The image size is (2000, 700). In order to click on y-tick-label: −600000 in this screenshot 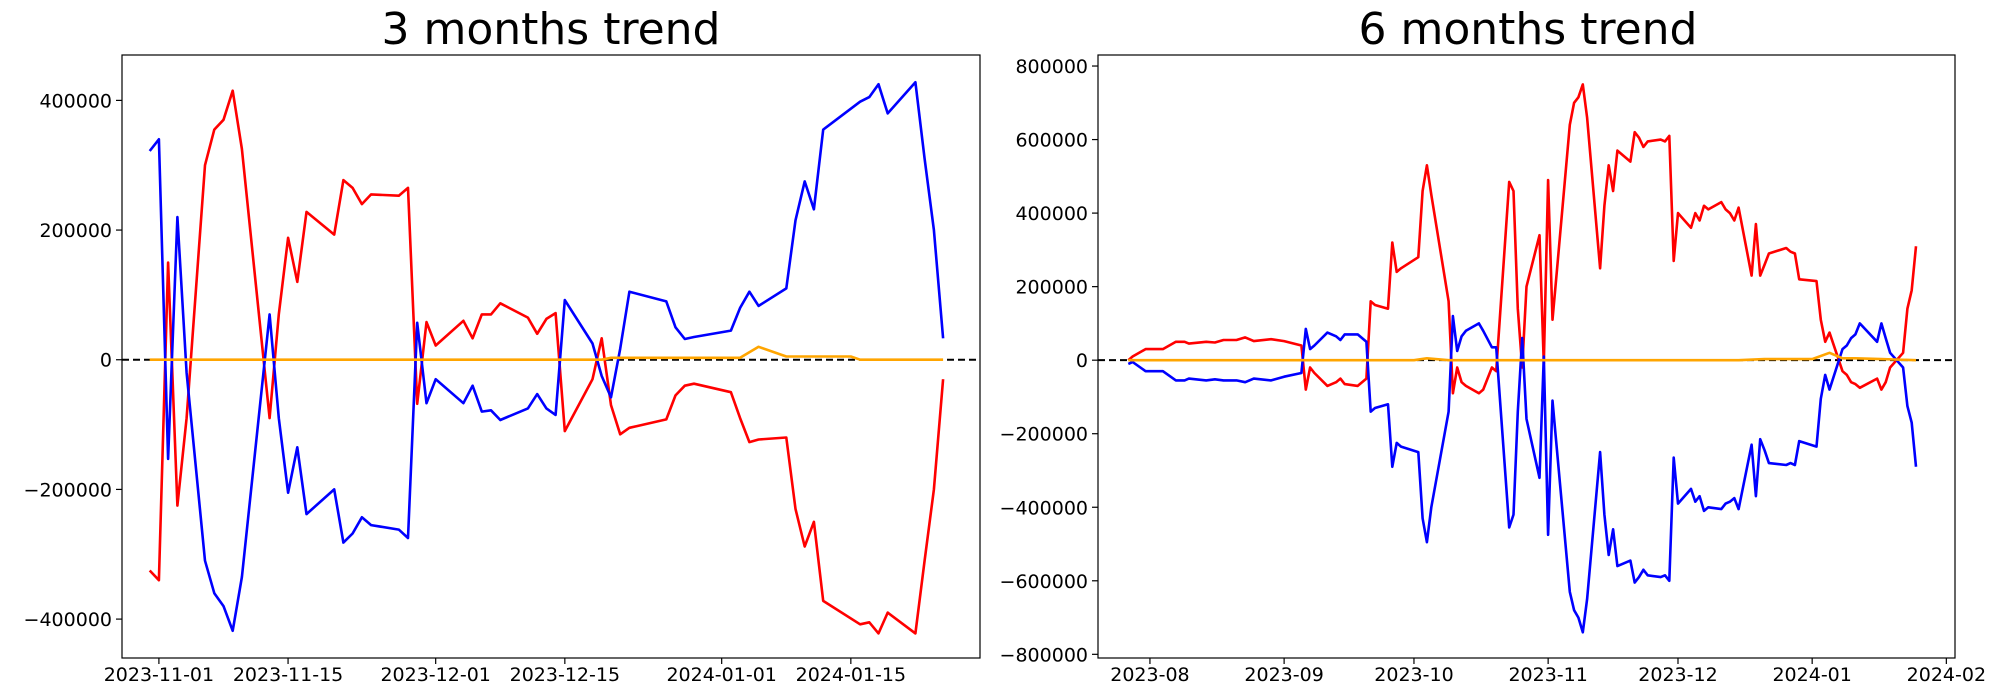, I will do `click(1044, 582)`.